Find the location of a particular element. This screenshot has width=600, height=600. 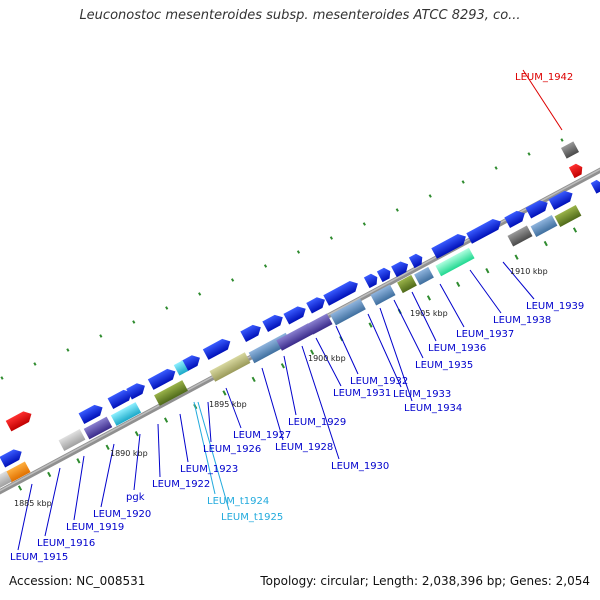

scale-label: 1895 kbp is located at coordinates (228, 404).